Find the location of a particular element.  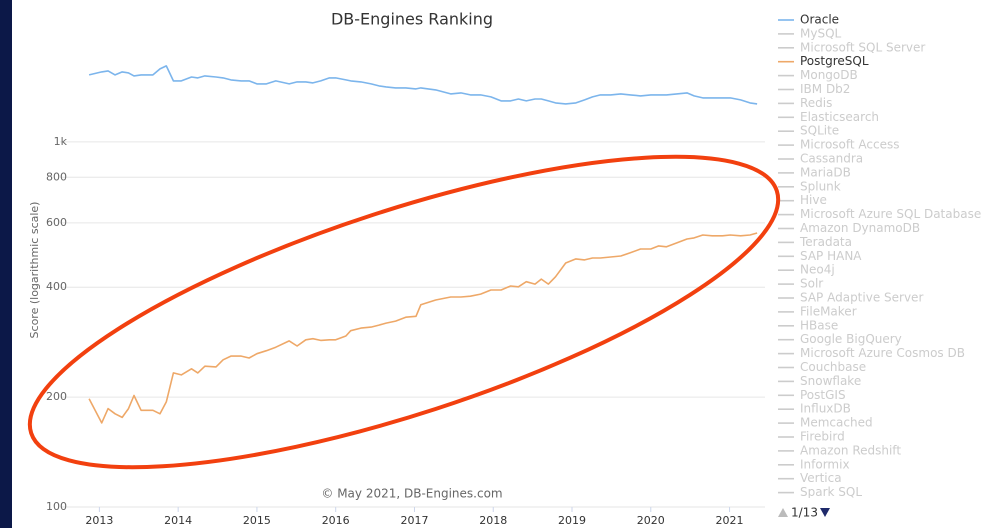

chart-title: DB-Engines Ranking is located at coordinates (412, 19).